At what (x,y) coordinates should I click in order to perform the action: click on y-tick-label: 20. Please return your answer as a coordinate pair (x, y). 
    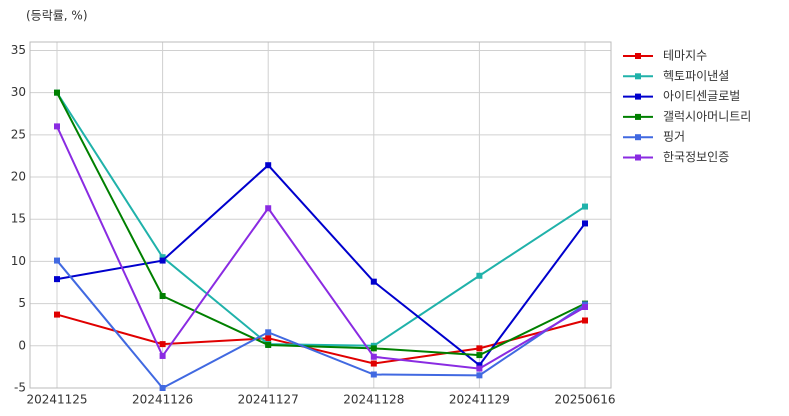
    Looking at the image, I should click on (18, 177).